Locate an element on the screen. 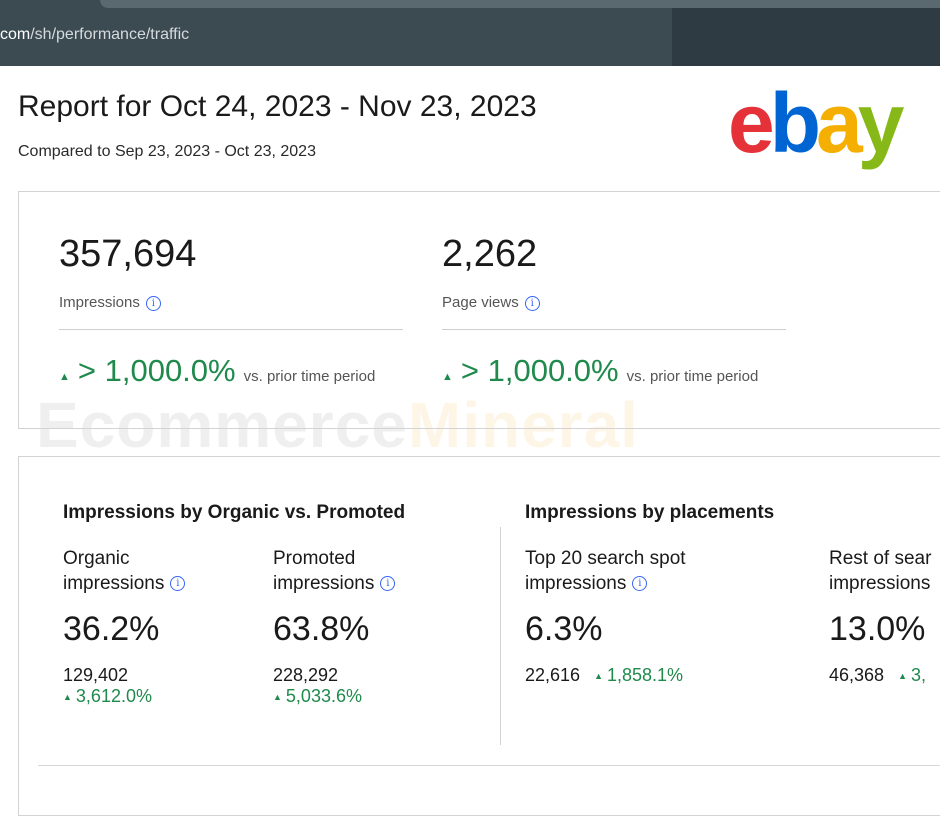  card-footer-divider is located at coordinates (489, 765).